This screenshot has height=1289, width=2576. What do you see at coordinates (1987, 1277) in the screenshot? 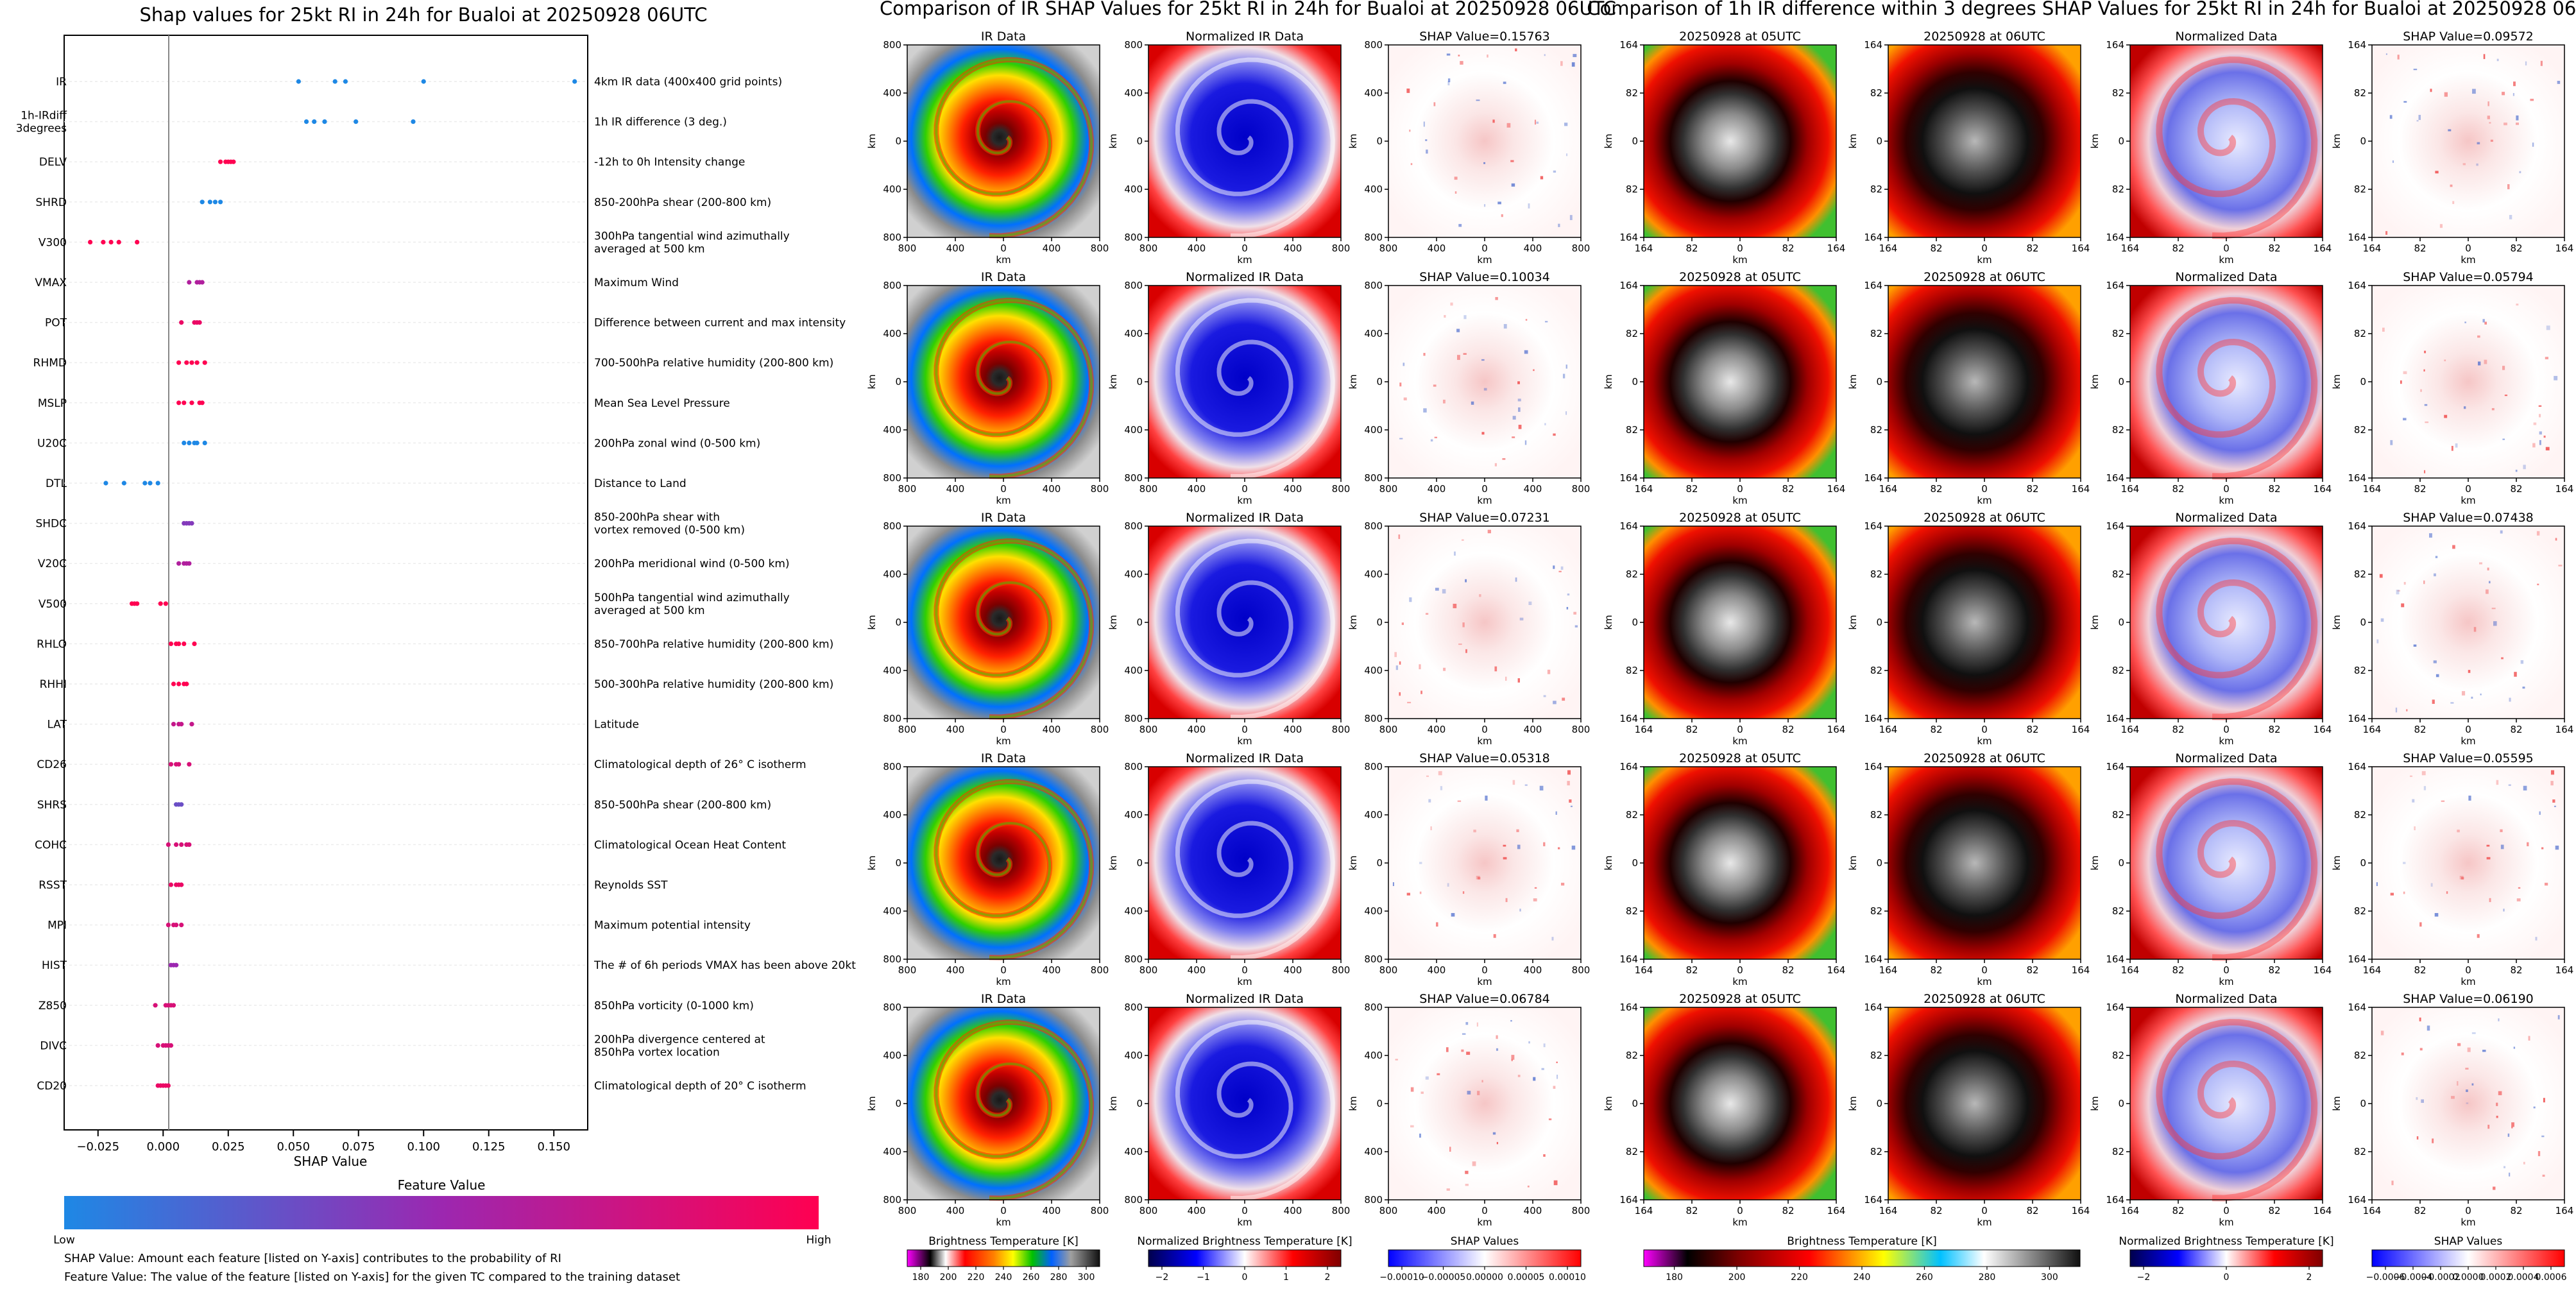
I see `colorbar-tick-label: 280` at bounding box center [1987, 1277].